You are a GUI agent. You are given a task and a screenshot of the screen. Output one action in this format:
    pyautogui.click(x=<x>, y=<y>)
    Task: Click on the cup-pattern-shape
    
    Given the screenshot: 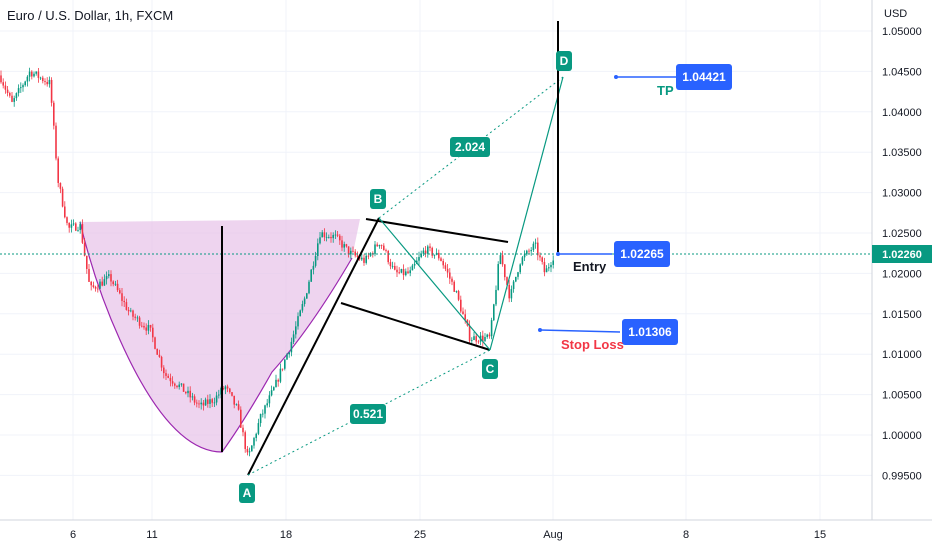 What is the action you would take?
    pyautogui.click(x=220, y=335)
    